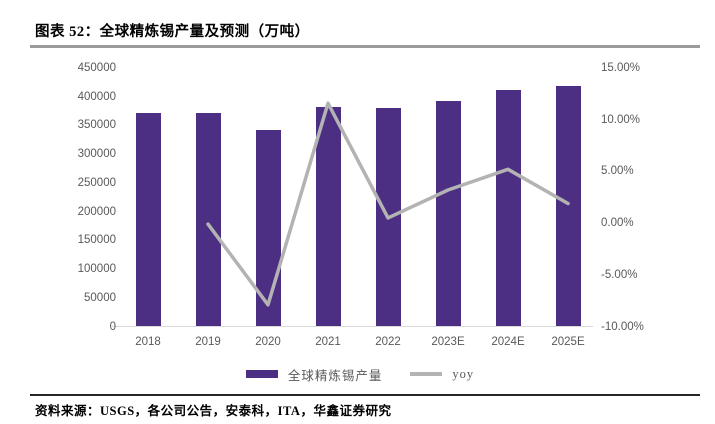 The height and width of the screenshot is (424, 715). I want to click on left-axis-tick: 350000, so click(96, 125).